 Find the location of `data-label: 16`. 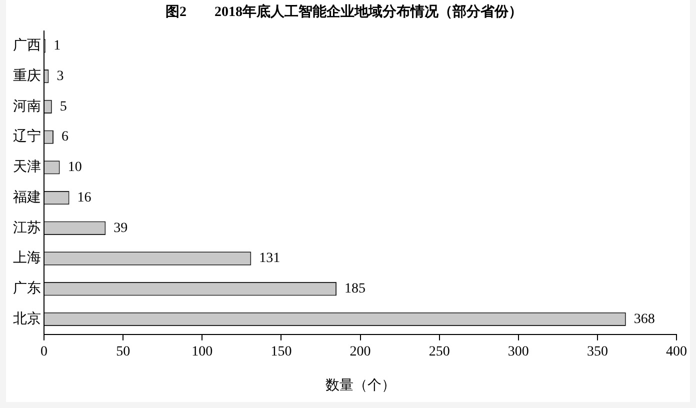

data-label: 16 is located at coordinates (84, 198).